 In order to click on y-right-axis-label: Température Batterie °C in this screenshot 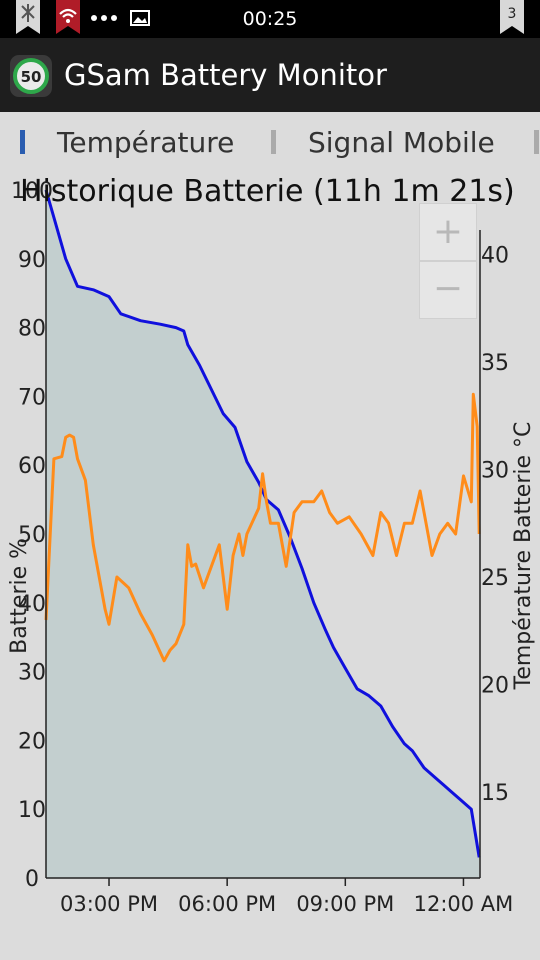, I will do `click(523, 556)`.